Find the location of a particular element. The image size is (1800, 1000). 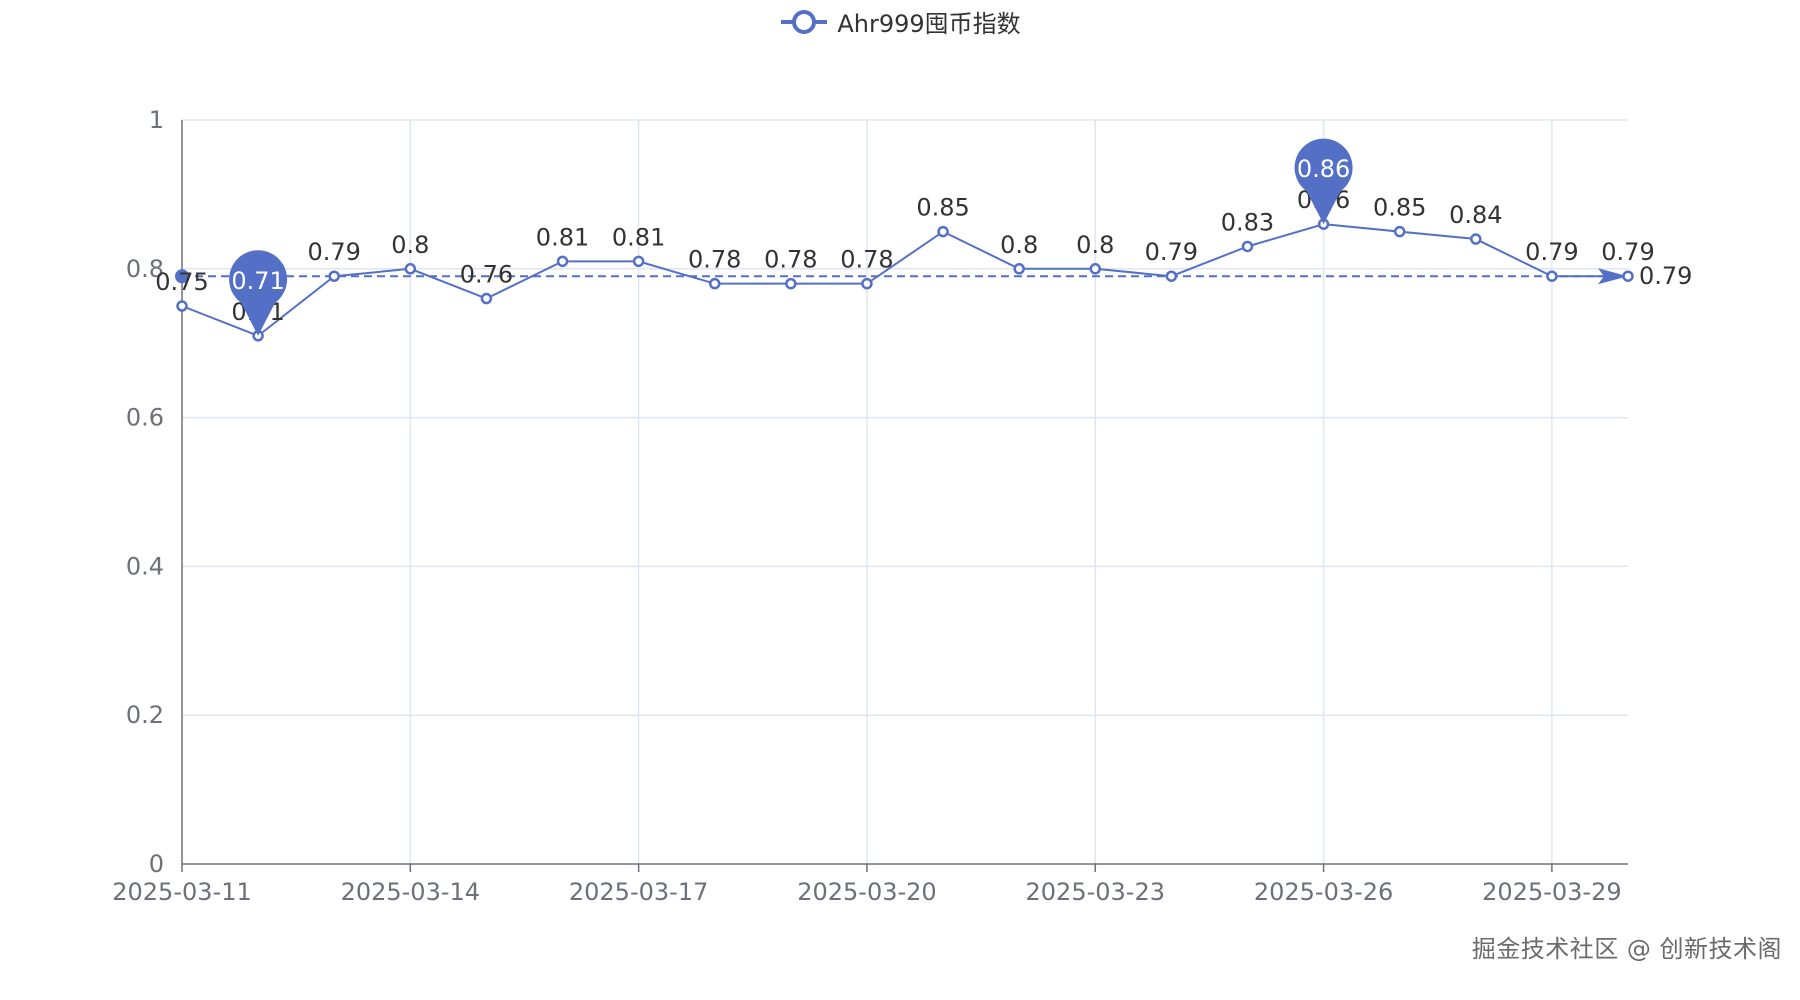

pin-label: 0.86 is located at coordinates (1323, 169).